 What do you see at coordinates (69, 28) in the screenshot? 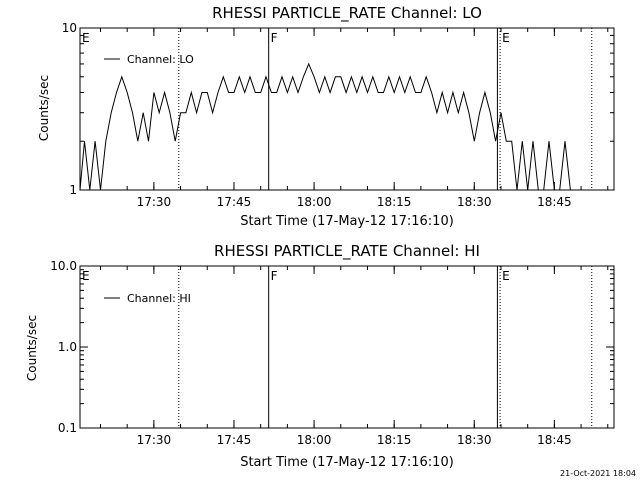
I see `y-tick-label: 10` at bounding box center [69, 28].